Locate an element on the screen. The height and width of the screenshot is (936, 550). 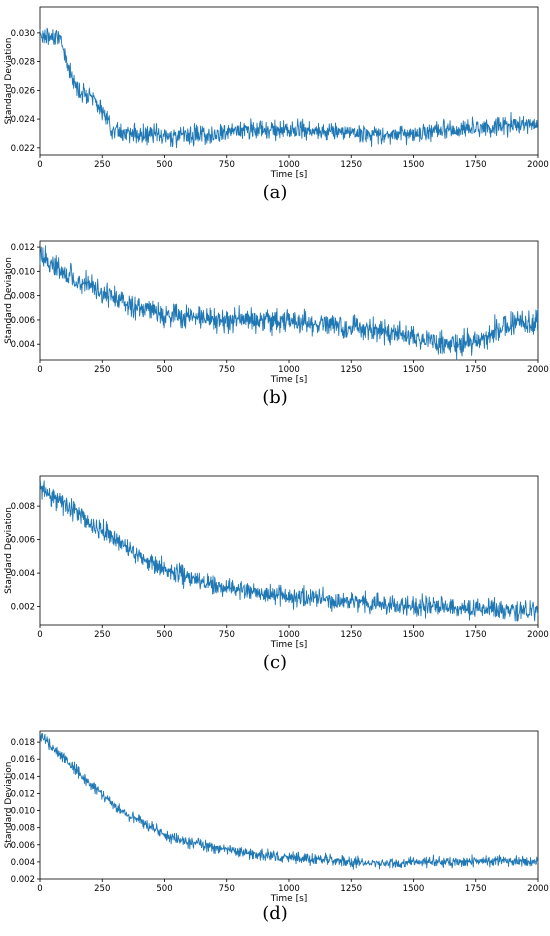
y-tick-label: 0.024 is located at coordinates (23, 120).